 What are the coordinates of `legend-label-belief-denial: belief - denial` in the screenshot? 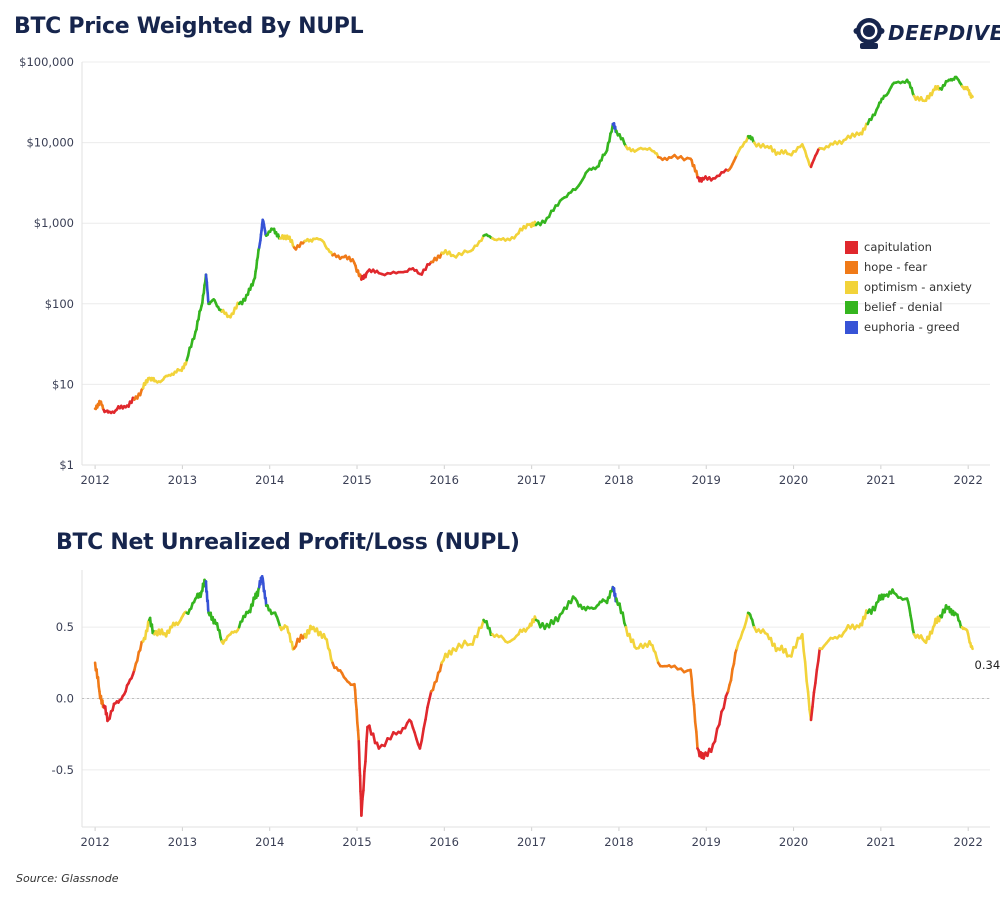 It's located at (903, 307).